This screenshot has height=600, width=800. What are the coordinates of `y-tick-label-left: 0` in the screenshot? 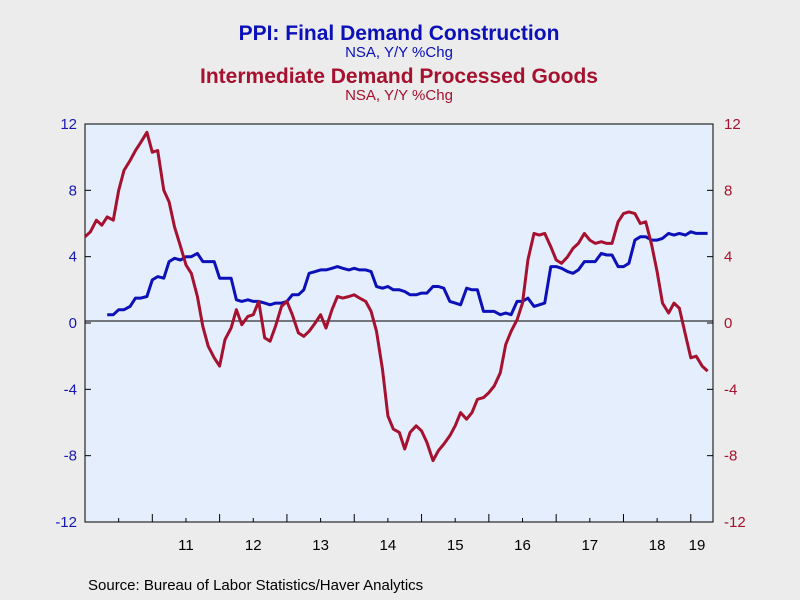 It's located at (73, 323).